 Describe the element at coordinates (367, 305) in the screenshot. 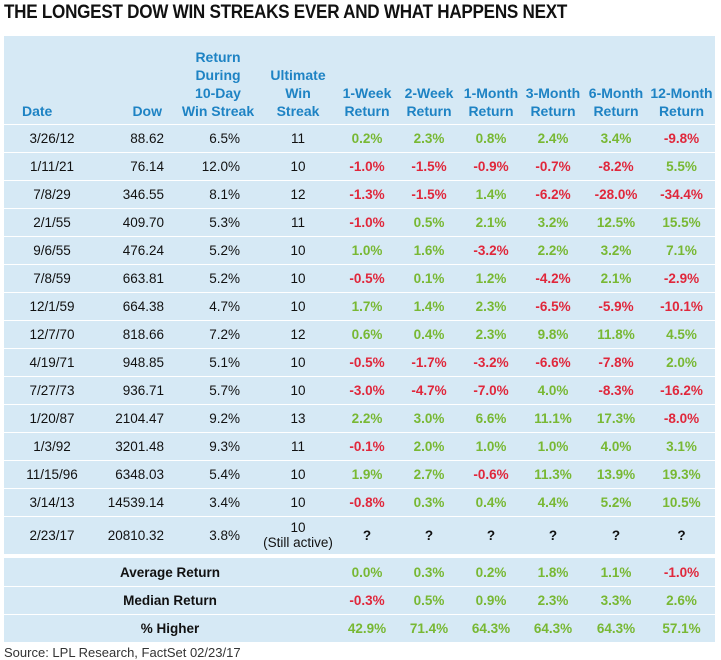

I see `cell-1week-return: 1.7%` at that location.